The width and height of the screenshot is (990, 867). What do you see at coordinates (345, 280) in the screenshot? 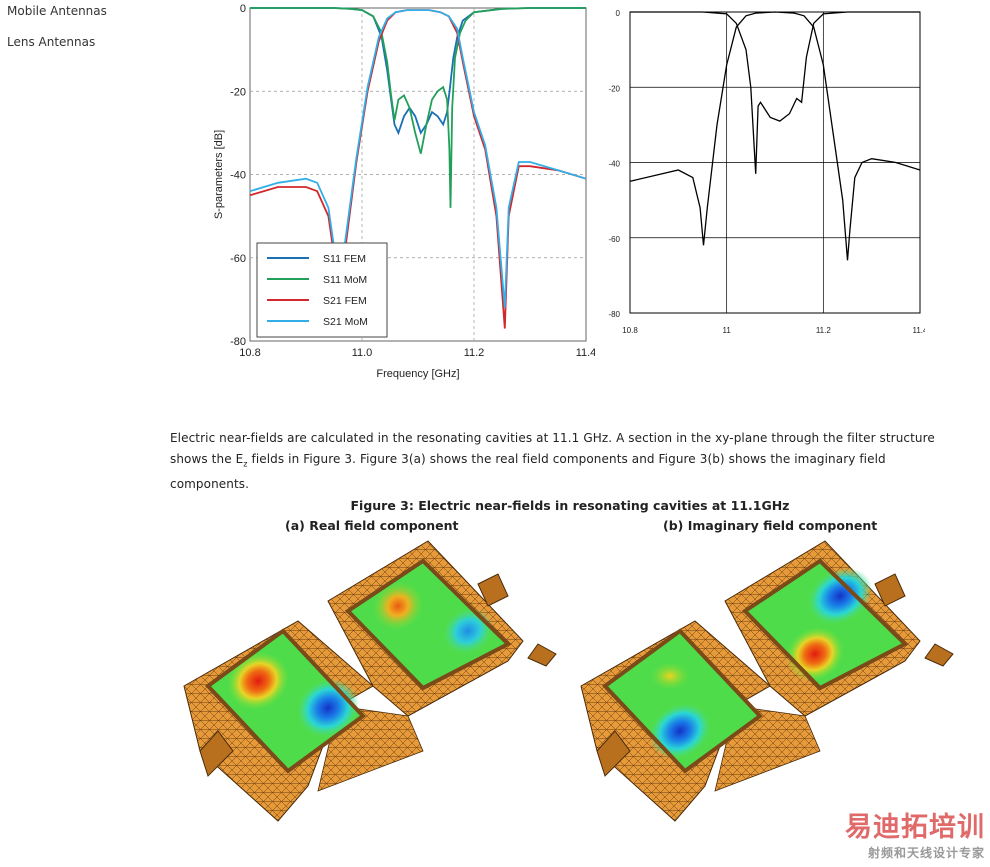
I see `legend-label: S11 MoM` at bounding box center [345, 280].